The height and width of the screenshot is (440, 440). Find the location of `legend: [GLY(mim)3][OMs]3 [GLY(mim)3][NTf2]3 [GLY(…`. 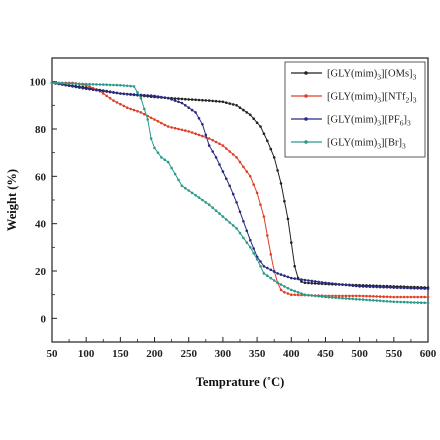

legend: [GLY(mim)3][OMs]3 [GLY(mim)3][NTf2]3 [GLY(… is located at coordinates (355, 109).